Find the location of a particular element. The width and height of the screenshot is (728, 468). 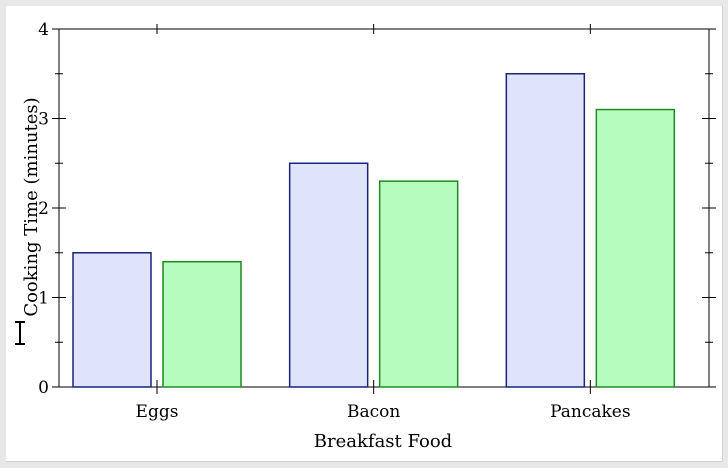

y-tick-label: 3 is located at coordinates (43, 120).